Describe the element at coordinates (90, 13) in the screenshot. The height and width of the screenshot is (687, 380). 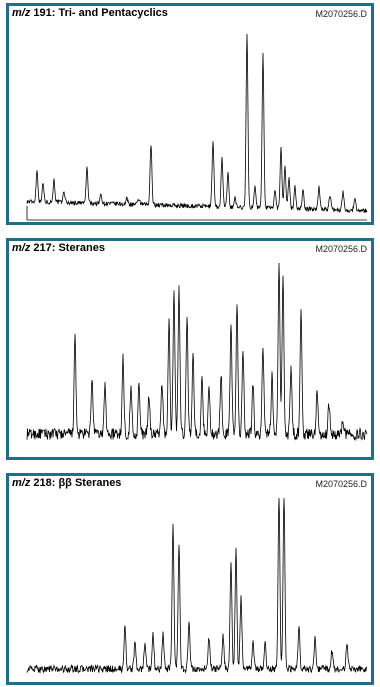
I see `panel-title: m/z 191: Tri- and Pentacyclics` at that location.